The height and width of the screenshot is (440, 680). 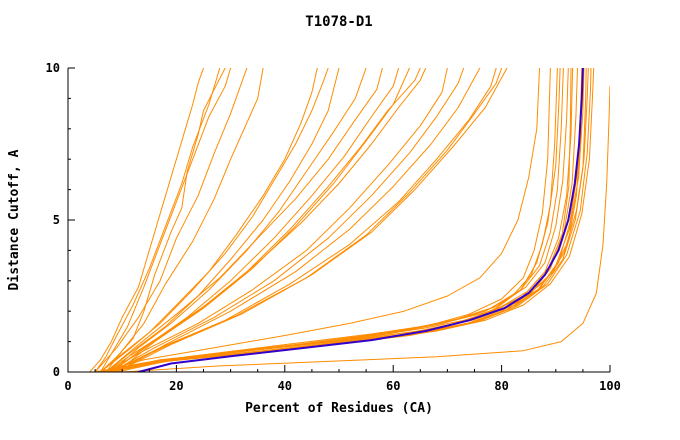 I want to click on y-tick-label: 5, so click(x=56, y=220).